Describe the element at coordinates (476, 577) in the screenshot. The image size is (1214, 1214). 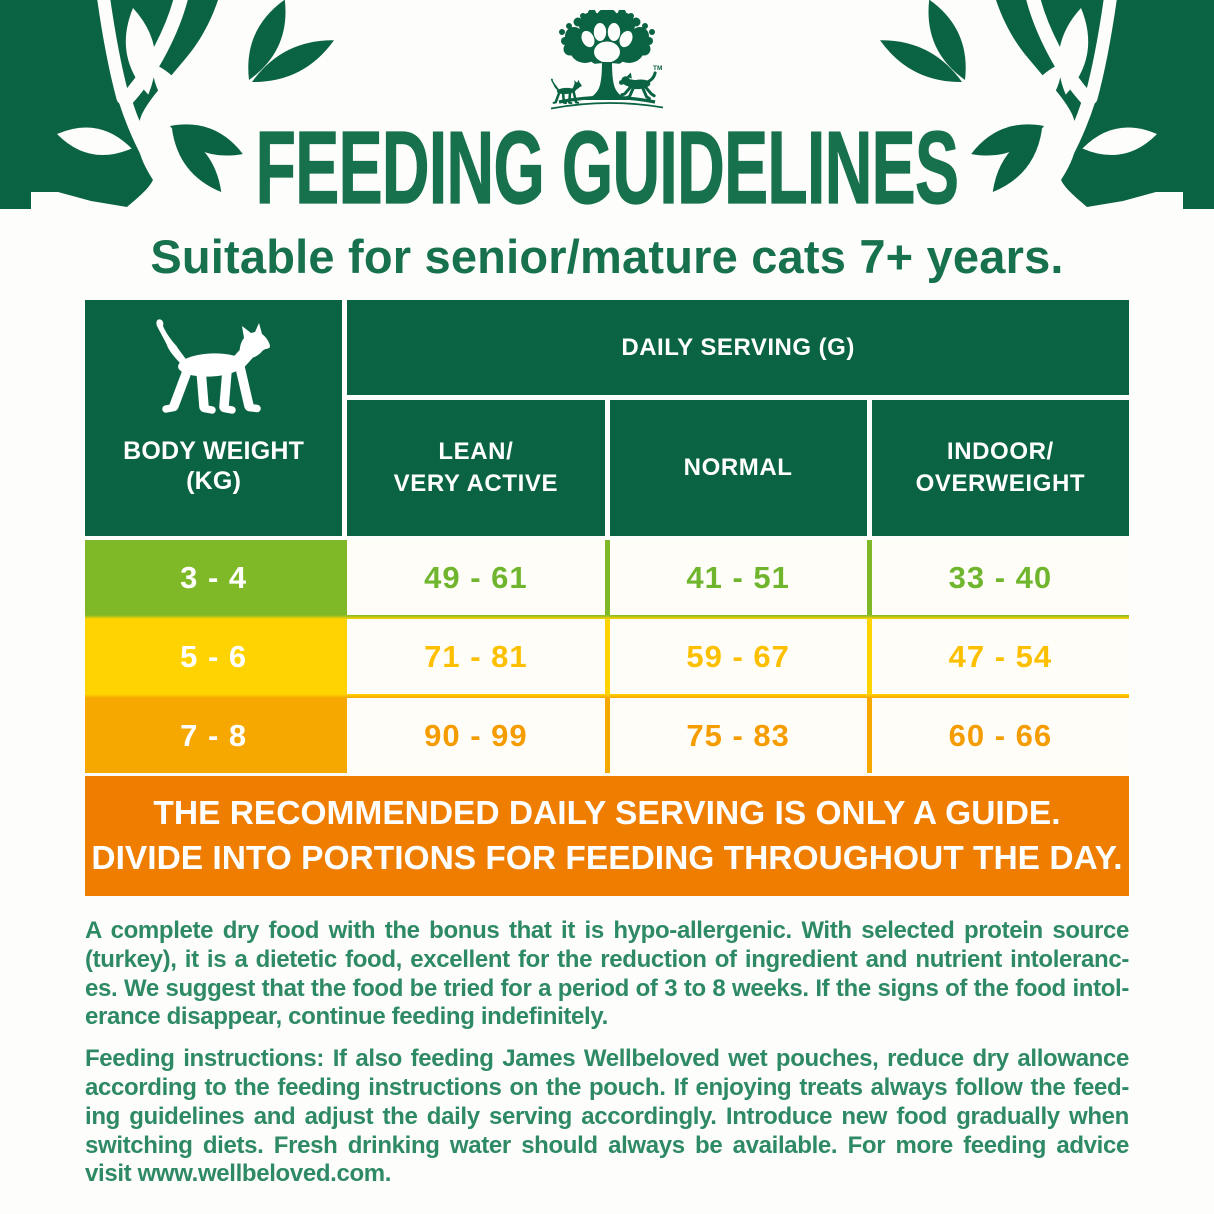
I see `serving-cell: 49 - 61` at that location.